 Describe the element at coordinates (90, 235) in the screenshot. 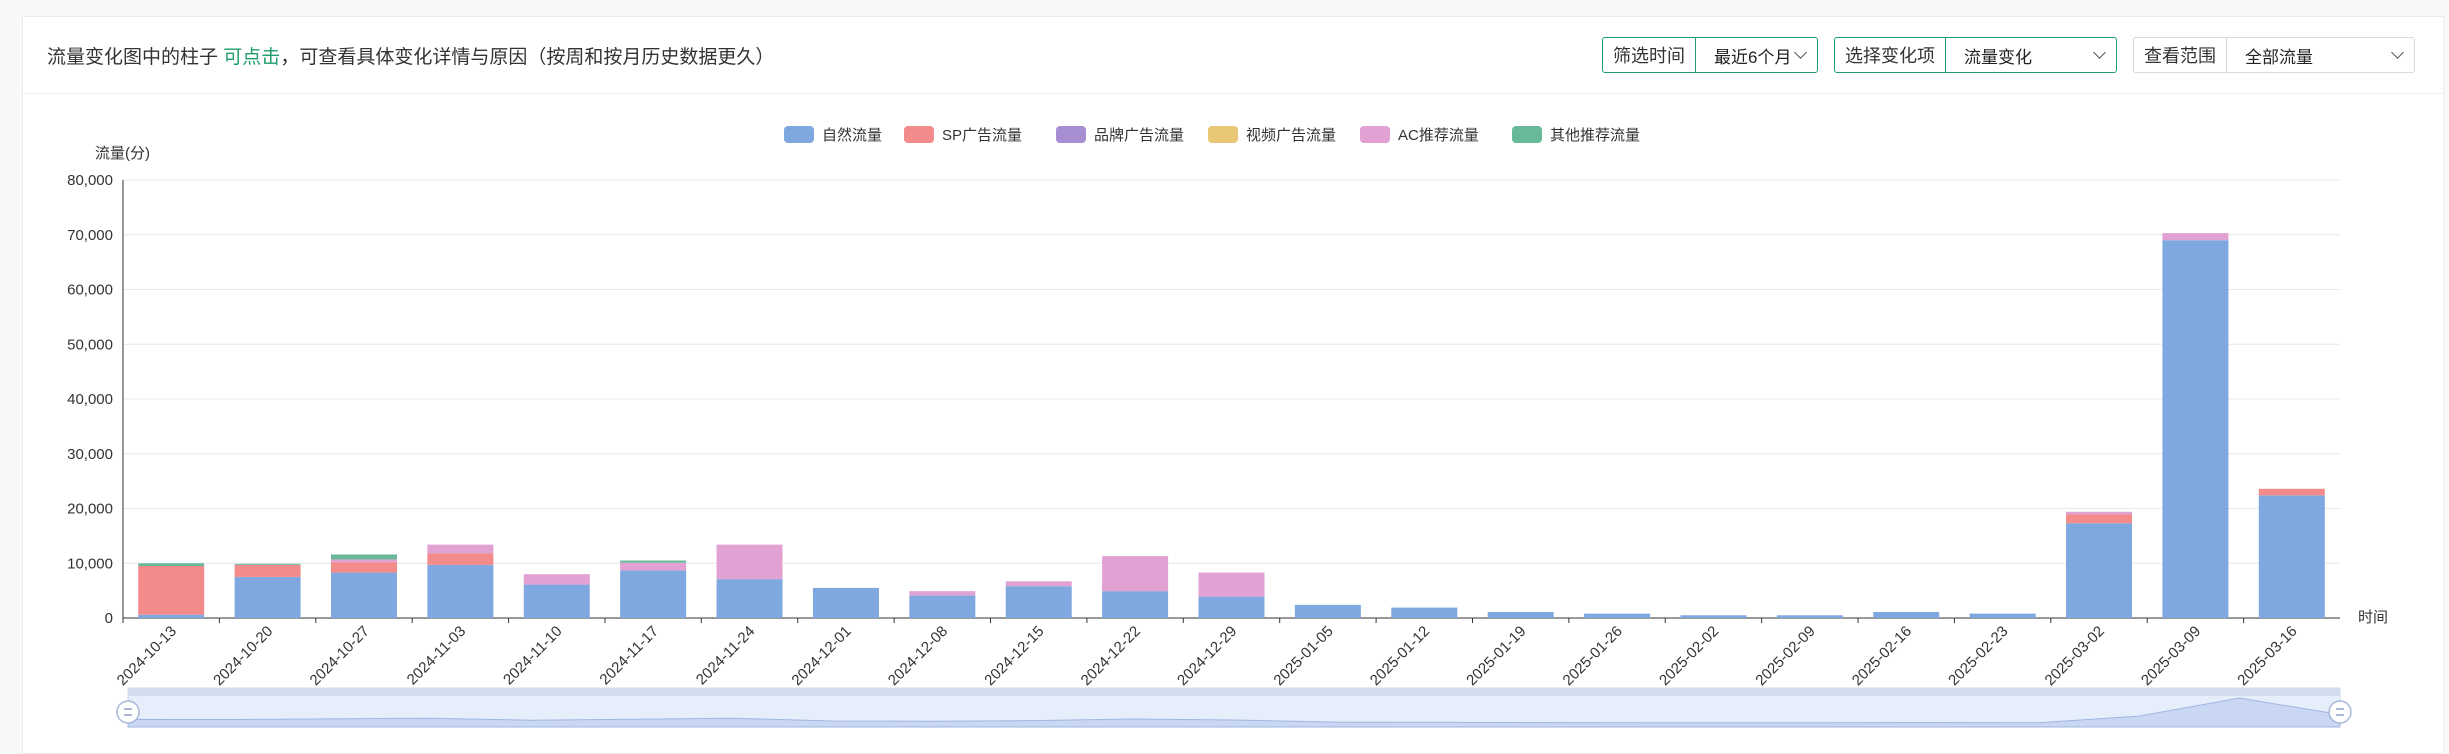

I see `y-tick-label: 70,000` at that location.